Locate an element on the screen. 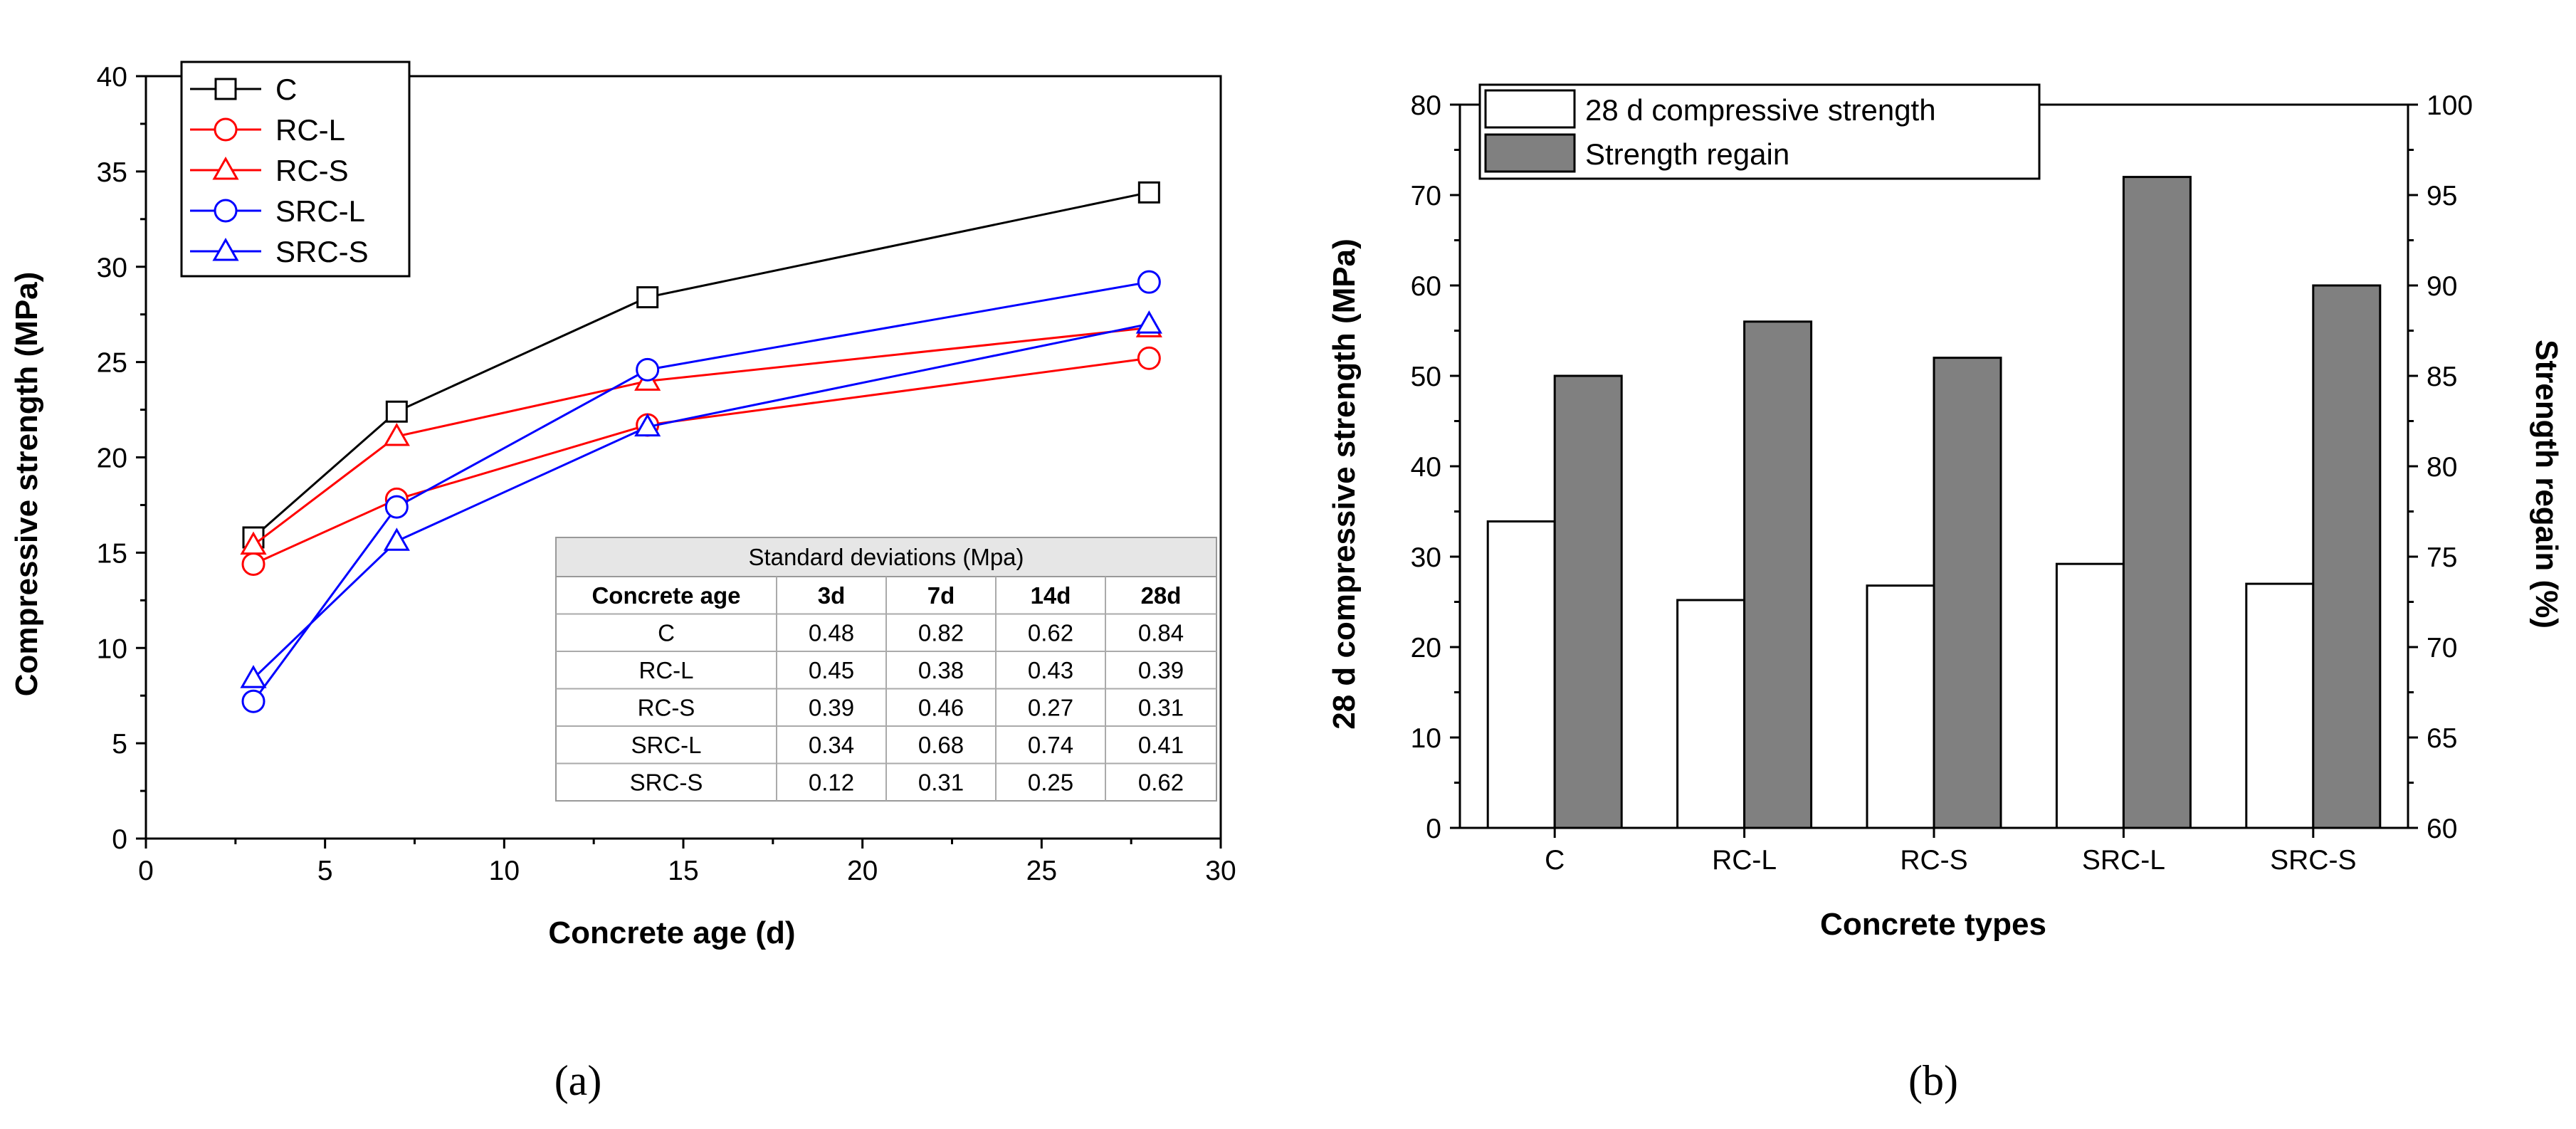 This screenshot has height=1129, width=2576. a-y-tick-label: 40 is located at coordinates (112, 77).